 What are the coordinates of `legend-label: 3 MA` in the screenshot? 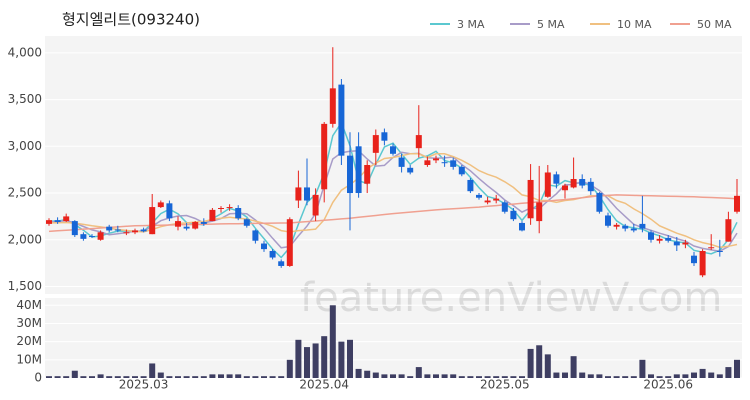 It's located at (471, 24).